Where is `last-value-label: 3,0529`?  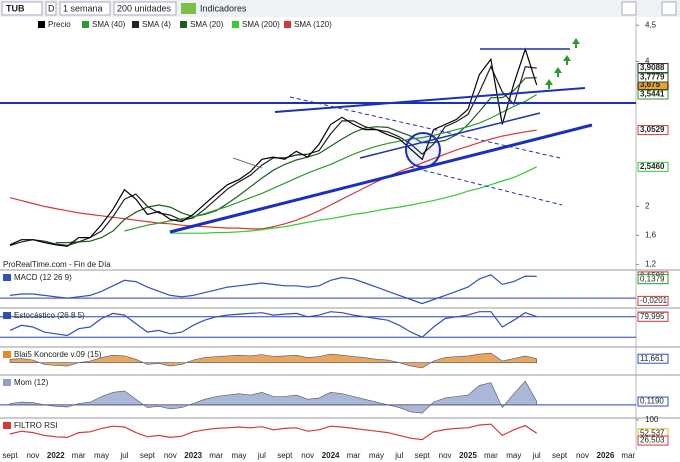 last-value-label: 3,0529 is located at coordinates (652, 129).